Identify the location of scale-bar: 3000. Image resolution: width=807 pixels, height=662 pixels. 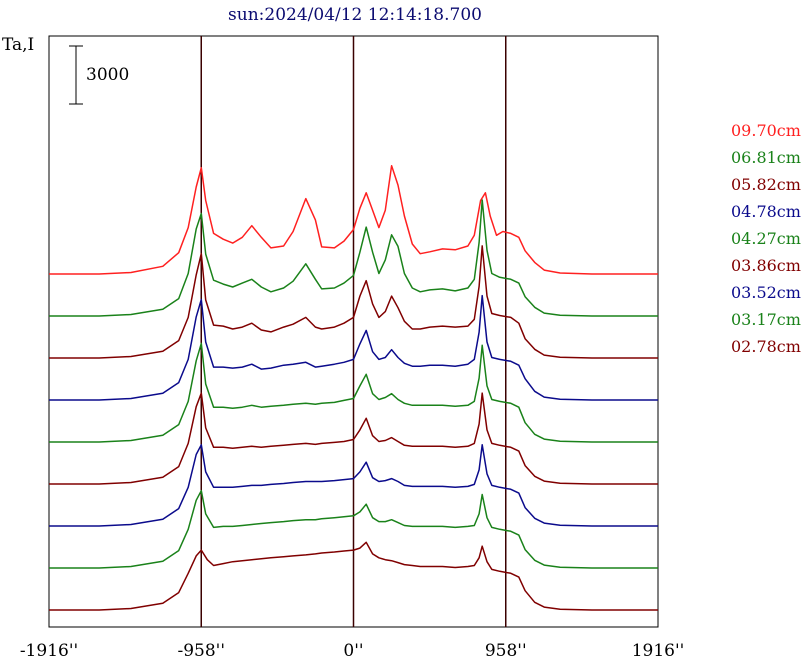
(99, 75).